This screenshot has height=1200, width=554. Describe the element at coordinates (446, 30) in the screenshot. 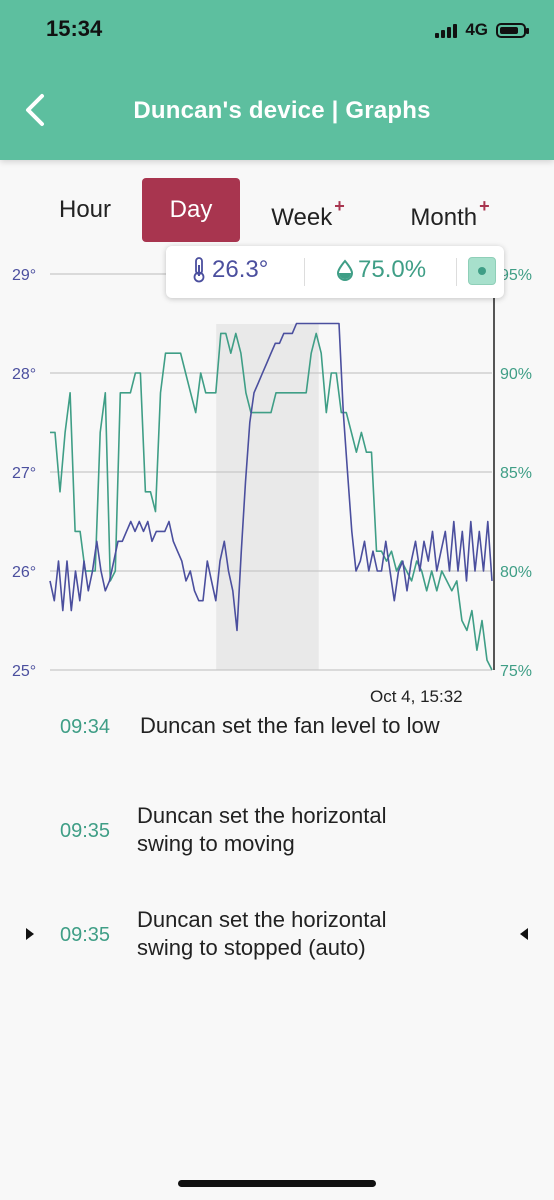

I see `signal-icon` at that location.